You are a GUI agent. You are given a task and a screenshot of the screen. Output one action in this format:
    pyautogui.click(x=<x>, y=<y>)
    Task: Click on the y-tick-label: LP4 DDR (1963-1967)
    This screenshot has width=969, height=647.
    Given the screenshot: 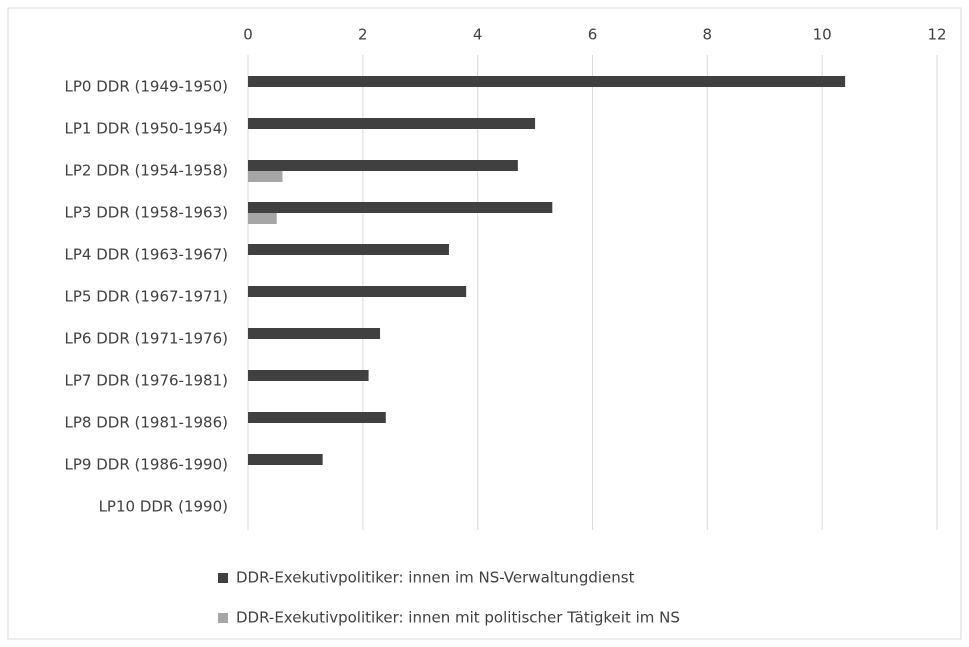 What is the action you would take?
    pyautogui.click(x=146, y=255)
    